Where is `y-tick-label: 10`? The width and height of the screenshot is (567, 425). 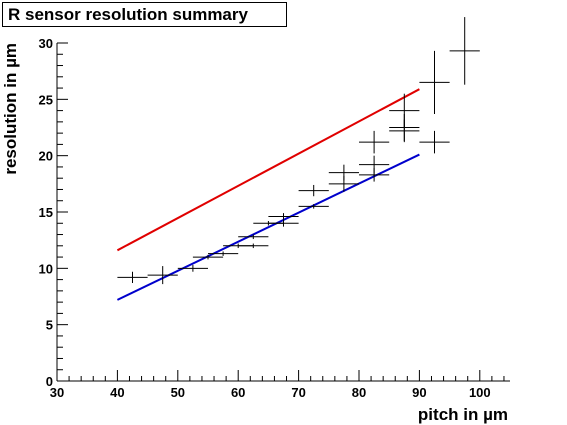
y-tick-label: 10 is located at coordinates (46, 268).